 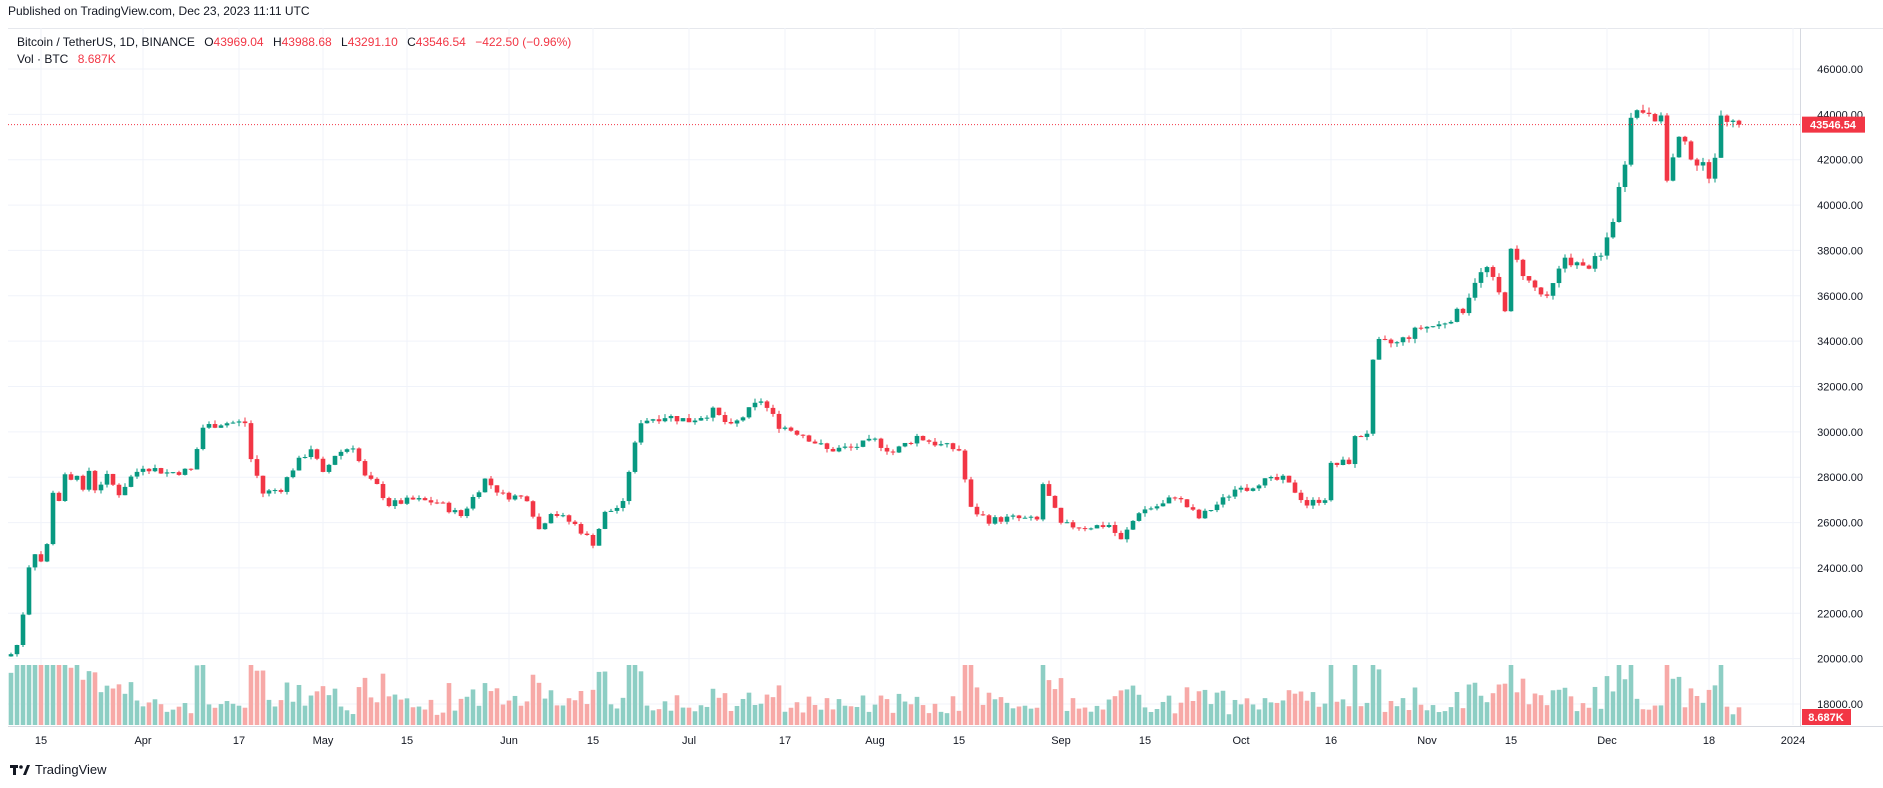 What do you see at coordinates (43, 59) in the screenshot?
I see `volume-title: Vol · BTC` at bounding box center [43, 59].